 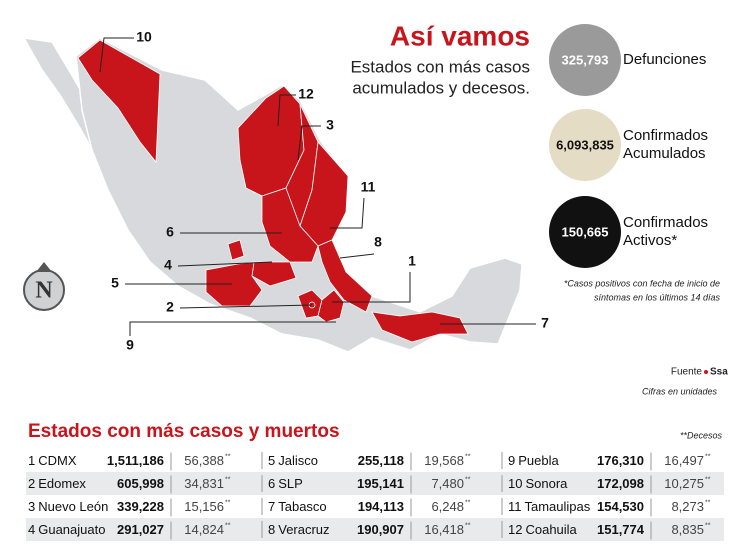 What do you see at coordinates (44, 291) in the screenshot?
I see `logo-letter: N` at bounding box center [44, 291].